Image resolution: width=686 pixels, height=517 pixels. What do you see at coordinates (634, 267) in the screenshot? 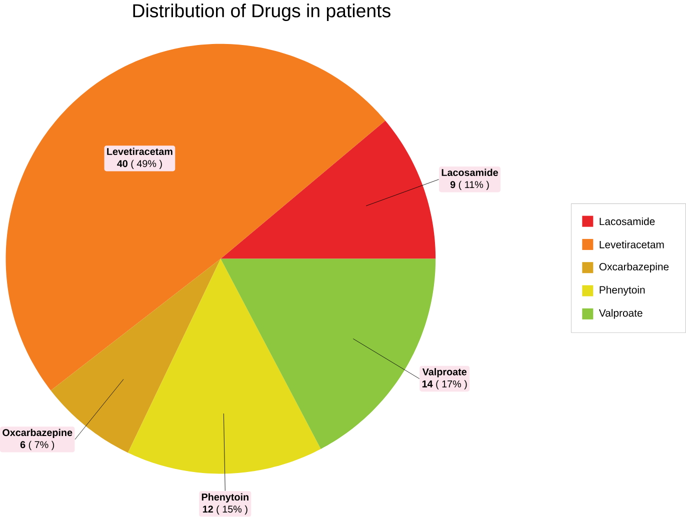
I see `legend-label: Oxcarbazepine` at bounding box center [634, 267].